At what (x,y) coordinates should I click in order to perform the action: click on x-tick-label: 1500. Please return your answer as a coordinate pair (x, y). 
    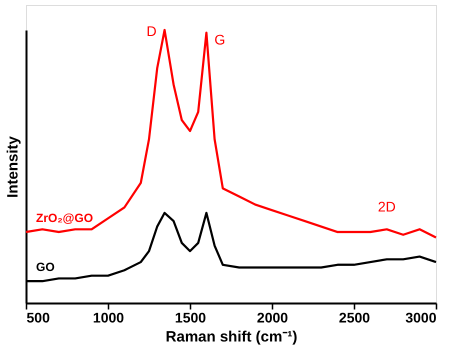
    Looking at the image, I should click on (190, 318).